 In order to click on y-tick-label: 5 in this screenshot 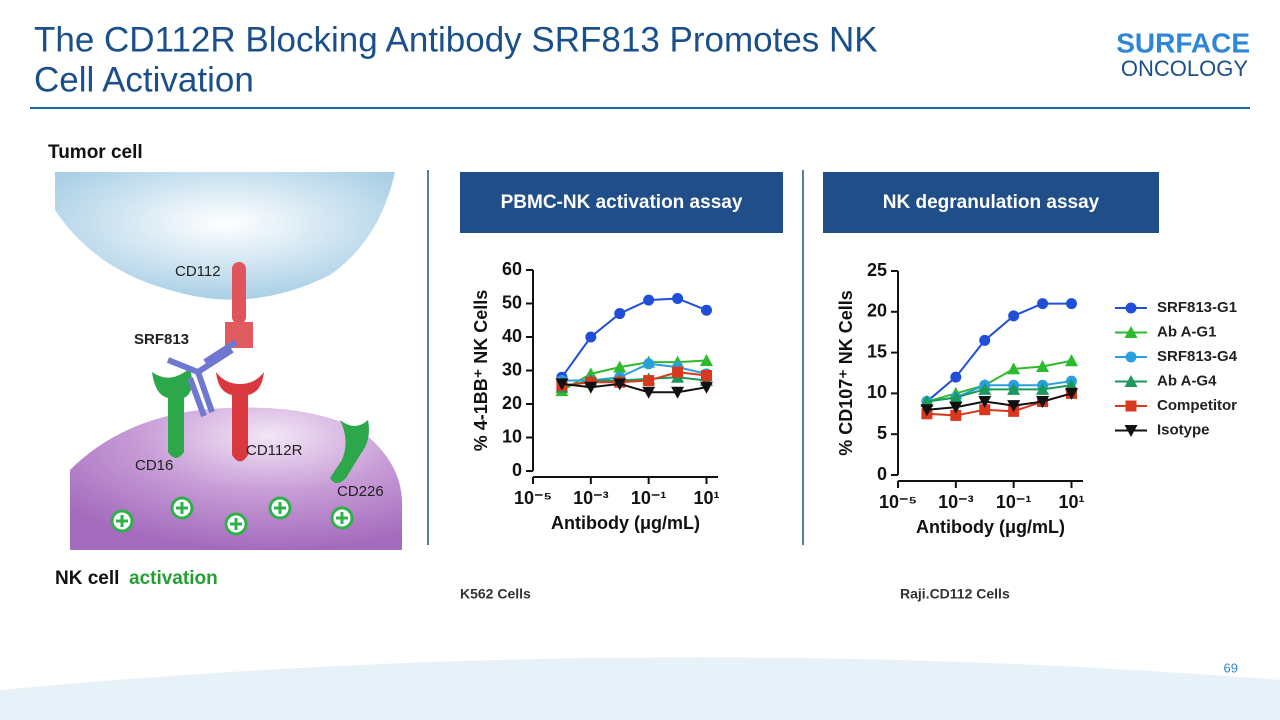, I will do `click(882, 433)`.